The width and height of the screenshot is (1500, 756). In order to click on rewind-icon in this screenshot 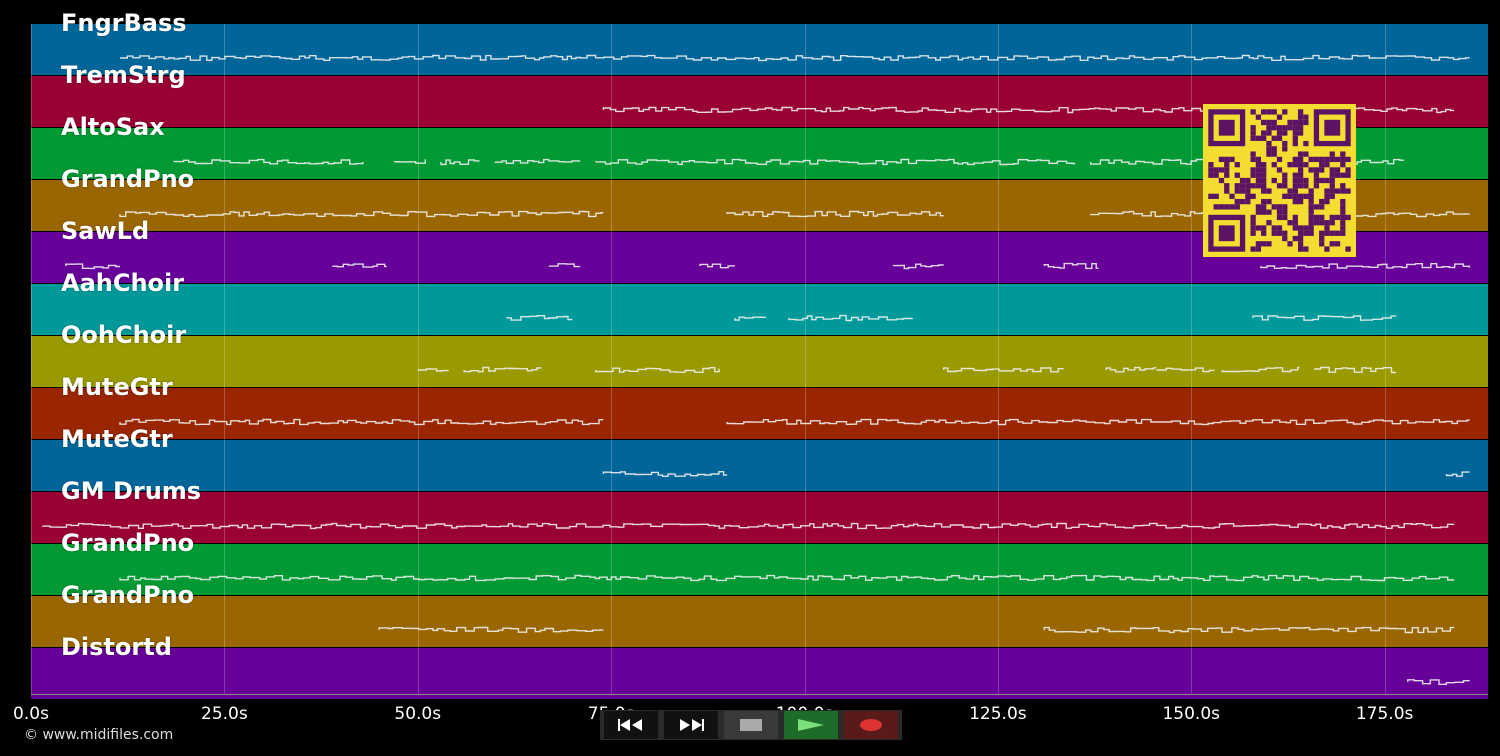, I will do `click(630, 725)`.